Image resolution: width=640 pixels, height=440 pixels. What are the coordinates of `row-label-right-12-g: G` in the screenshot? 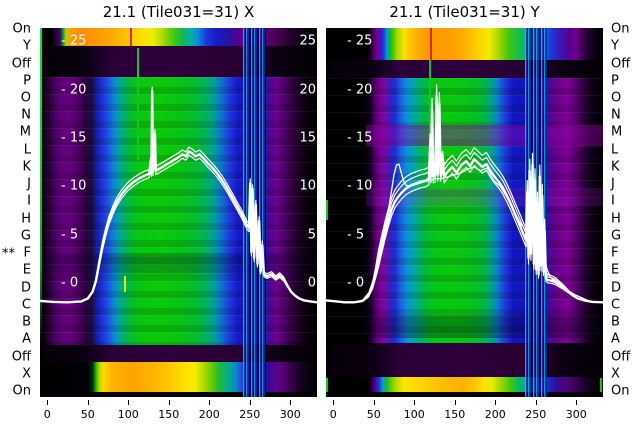 It's located at (616, 236).